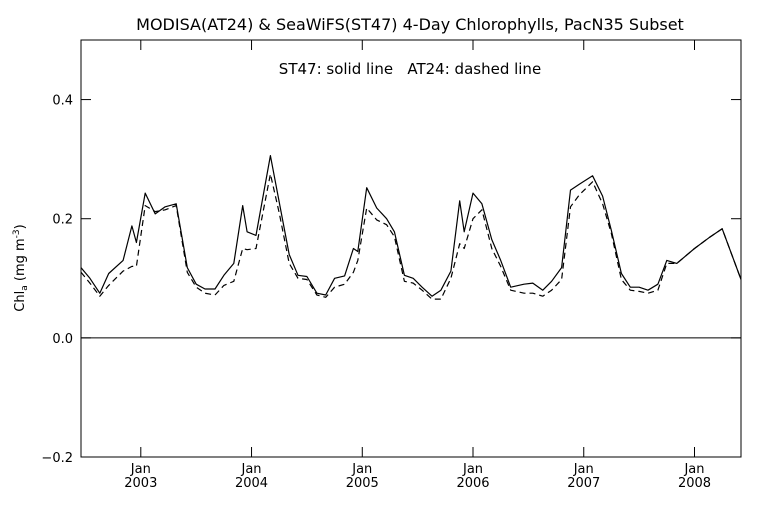 Image resolution: width=768 pixels, height=512 pixels. I want to click on x-tick-year: 2008, so click(694, 483).